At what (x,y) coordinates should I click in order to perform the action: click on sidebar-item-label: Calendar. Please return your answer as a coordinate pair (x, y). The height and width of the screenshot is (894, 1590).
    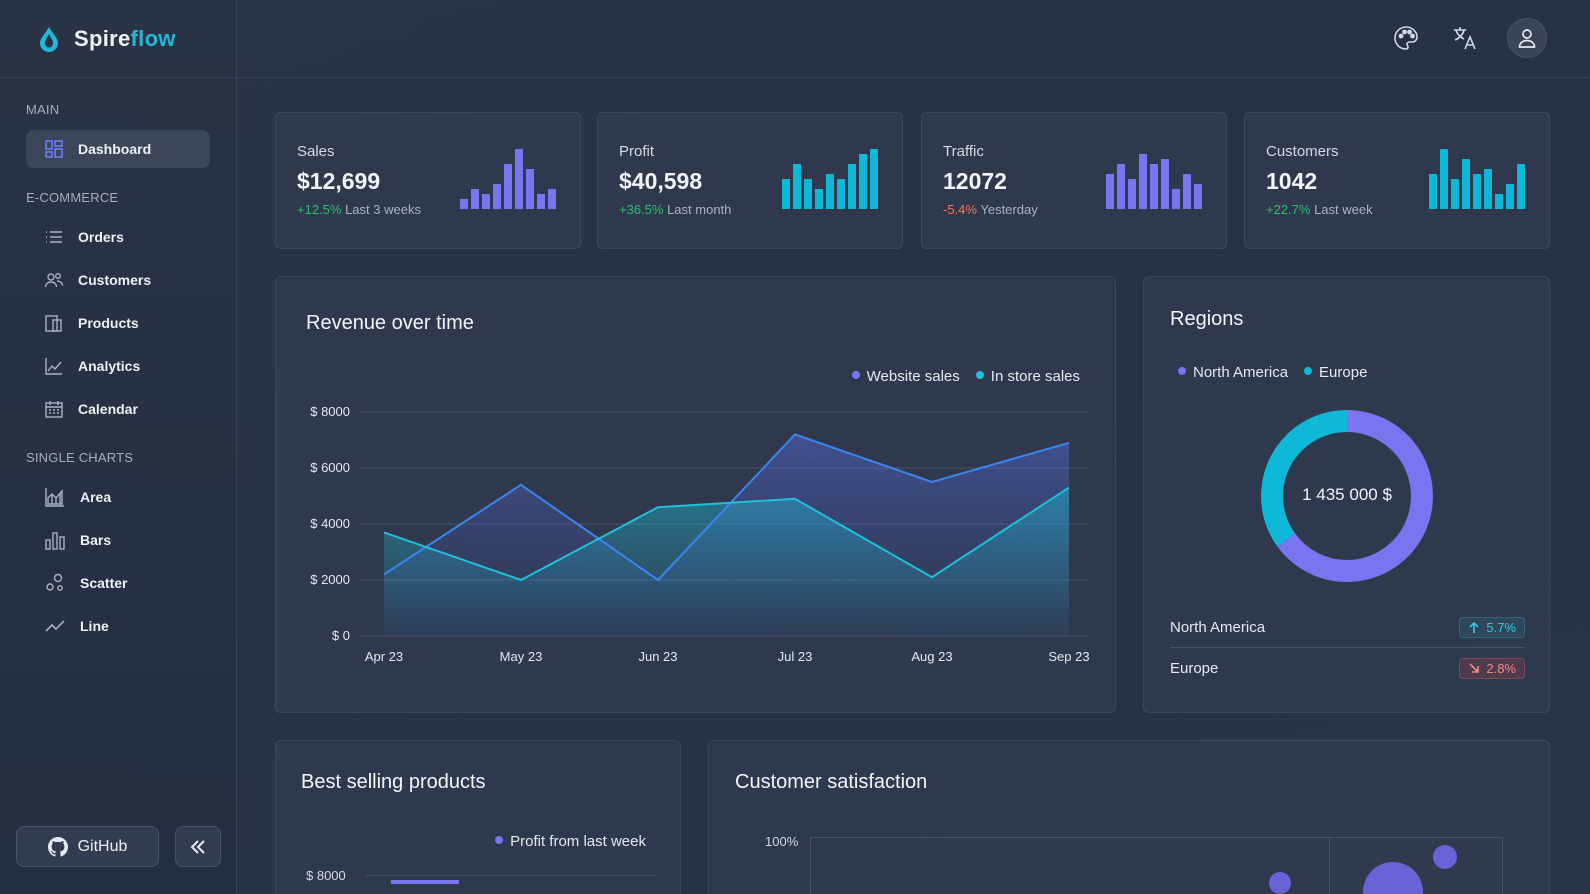
    Looking at the image, I should click on (108, 409).